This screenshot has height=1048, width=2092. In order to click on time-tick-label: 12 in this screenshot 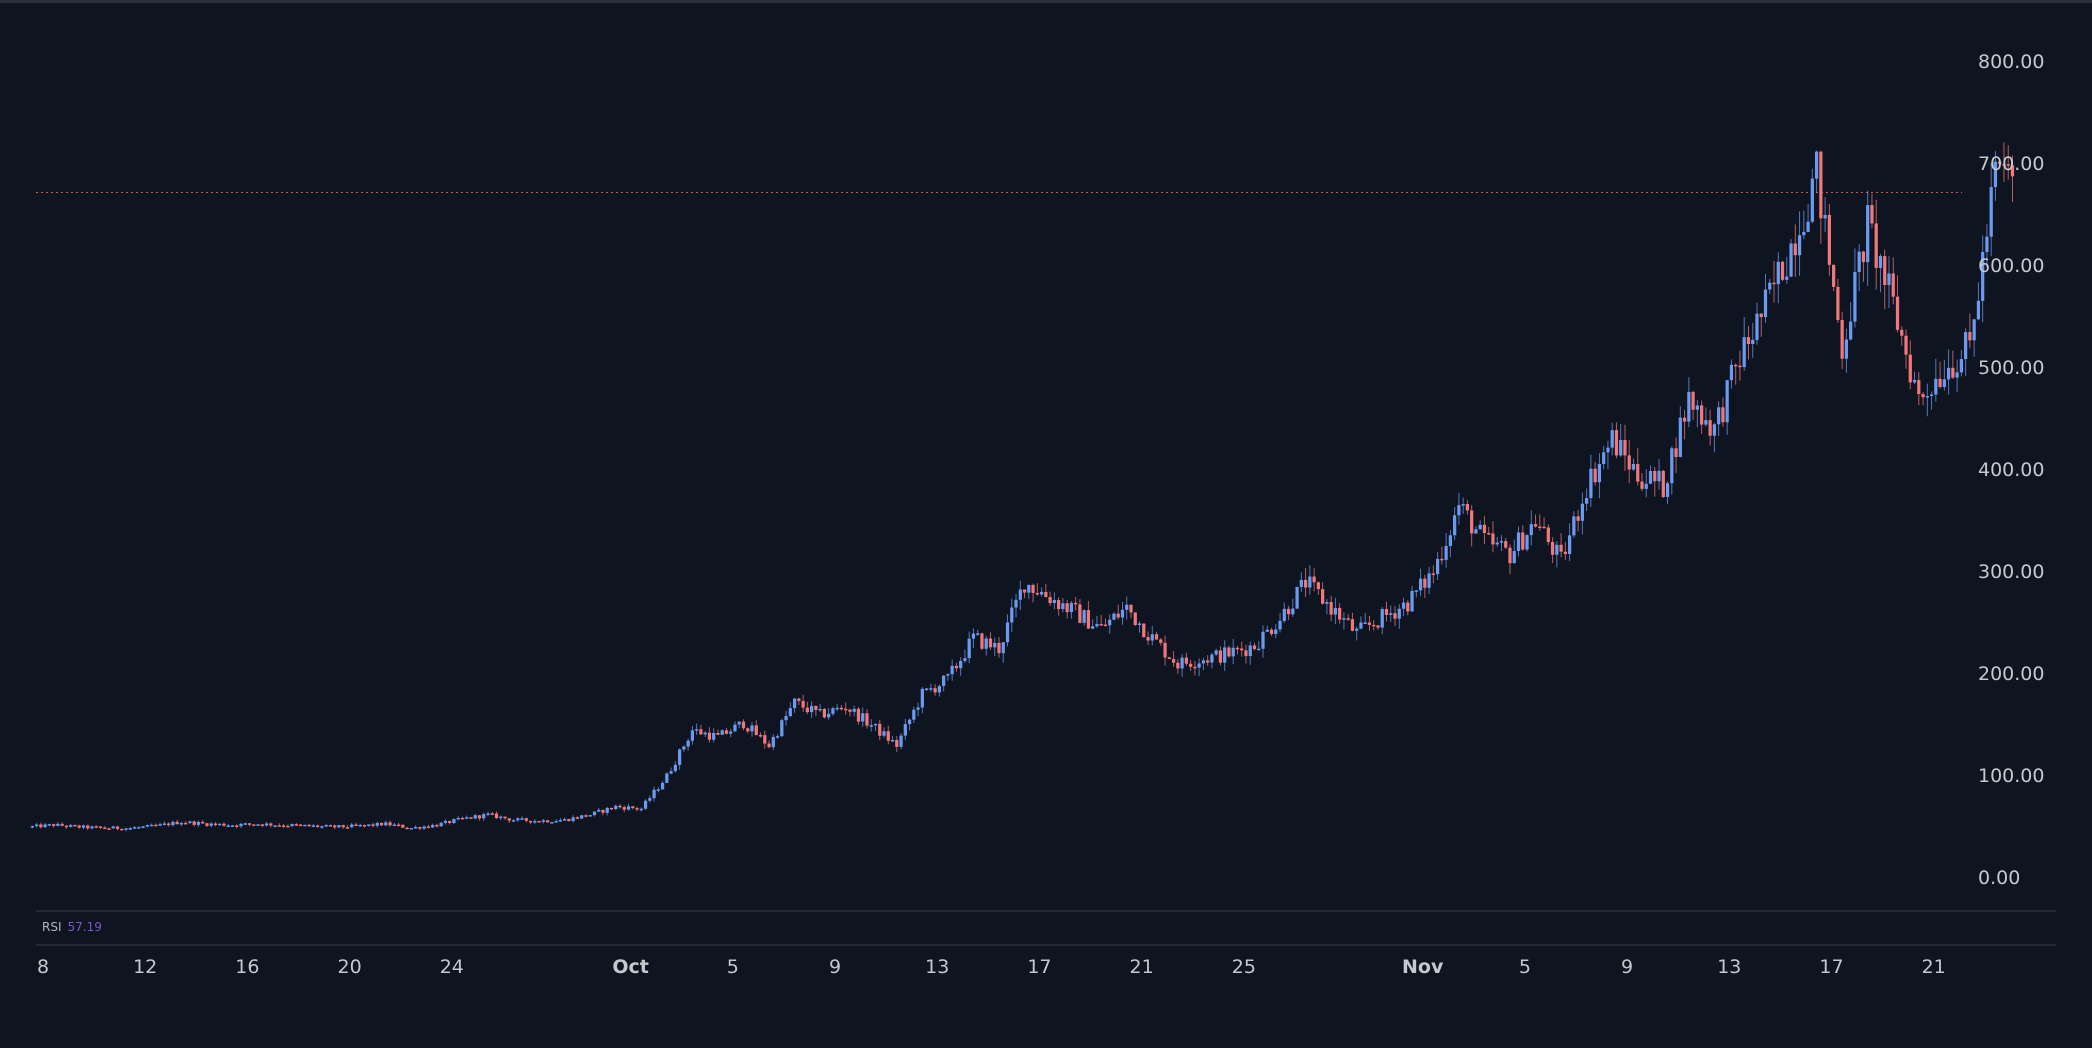, I will do `click(145, 967)`.